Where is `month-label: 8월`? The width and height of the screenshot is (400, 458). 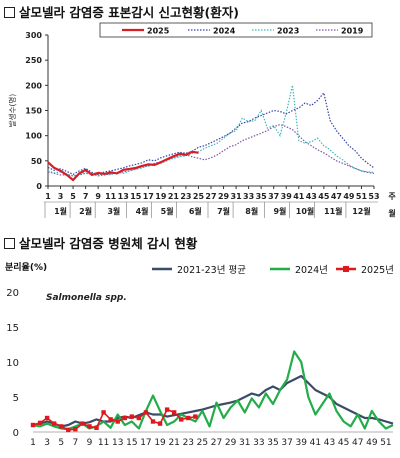
month-label: 8월 is located at coordinates (251, 211).